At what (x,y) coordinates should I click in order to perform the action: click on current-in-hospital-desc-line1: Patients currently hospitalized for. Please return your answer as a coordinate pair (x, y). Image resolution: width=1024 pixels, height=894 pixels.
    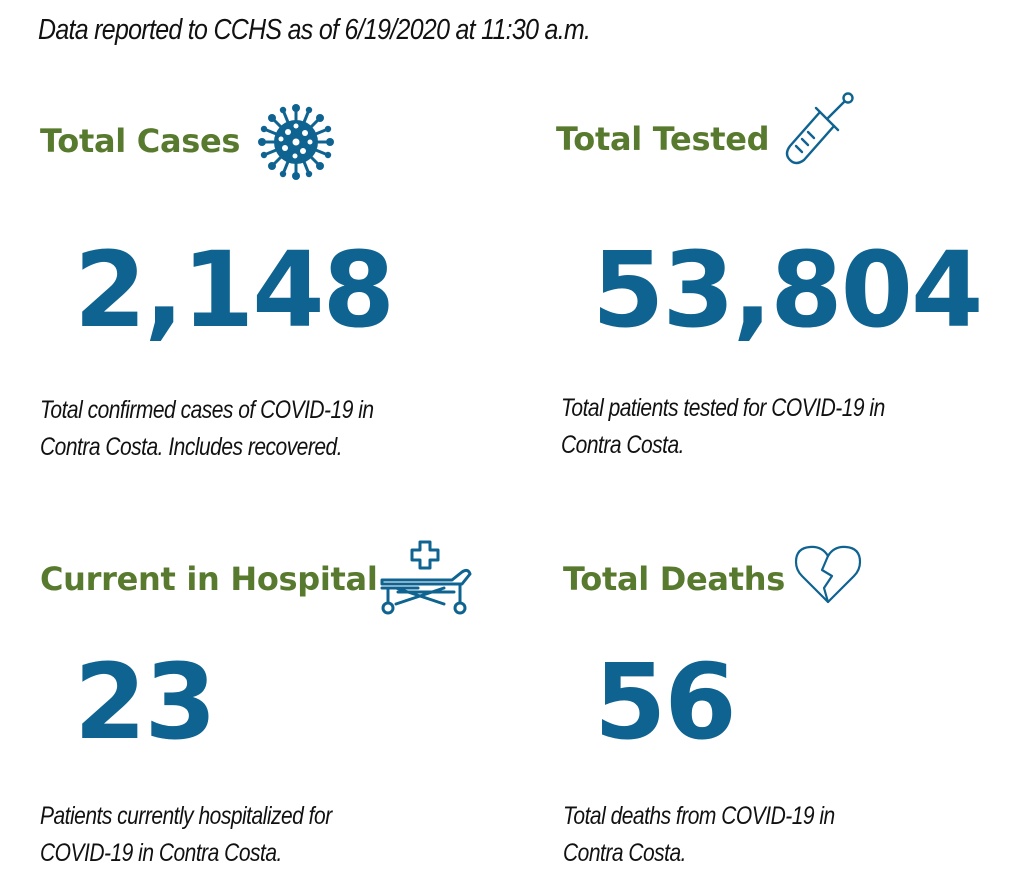
    Looking at the image, I should click on (186, 816).